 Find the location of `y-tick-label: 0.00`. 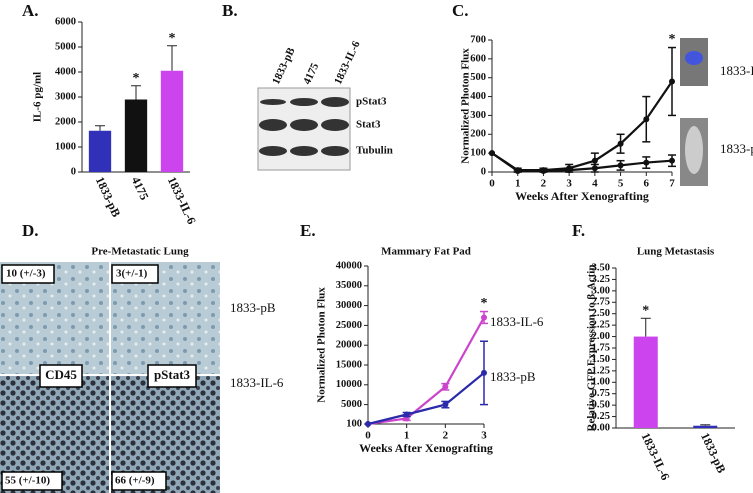

y-tick-label: 0.00 is located at coordinates (601, 427).